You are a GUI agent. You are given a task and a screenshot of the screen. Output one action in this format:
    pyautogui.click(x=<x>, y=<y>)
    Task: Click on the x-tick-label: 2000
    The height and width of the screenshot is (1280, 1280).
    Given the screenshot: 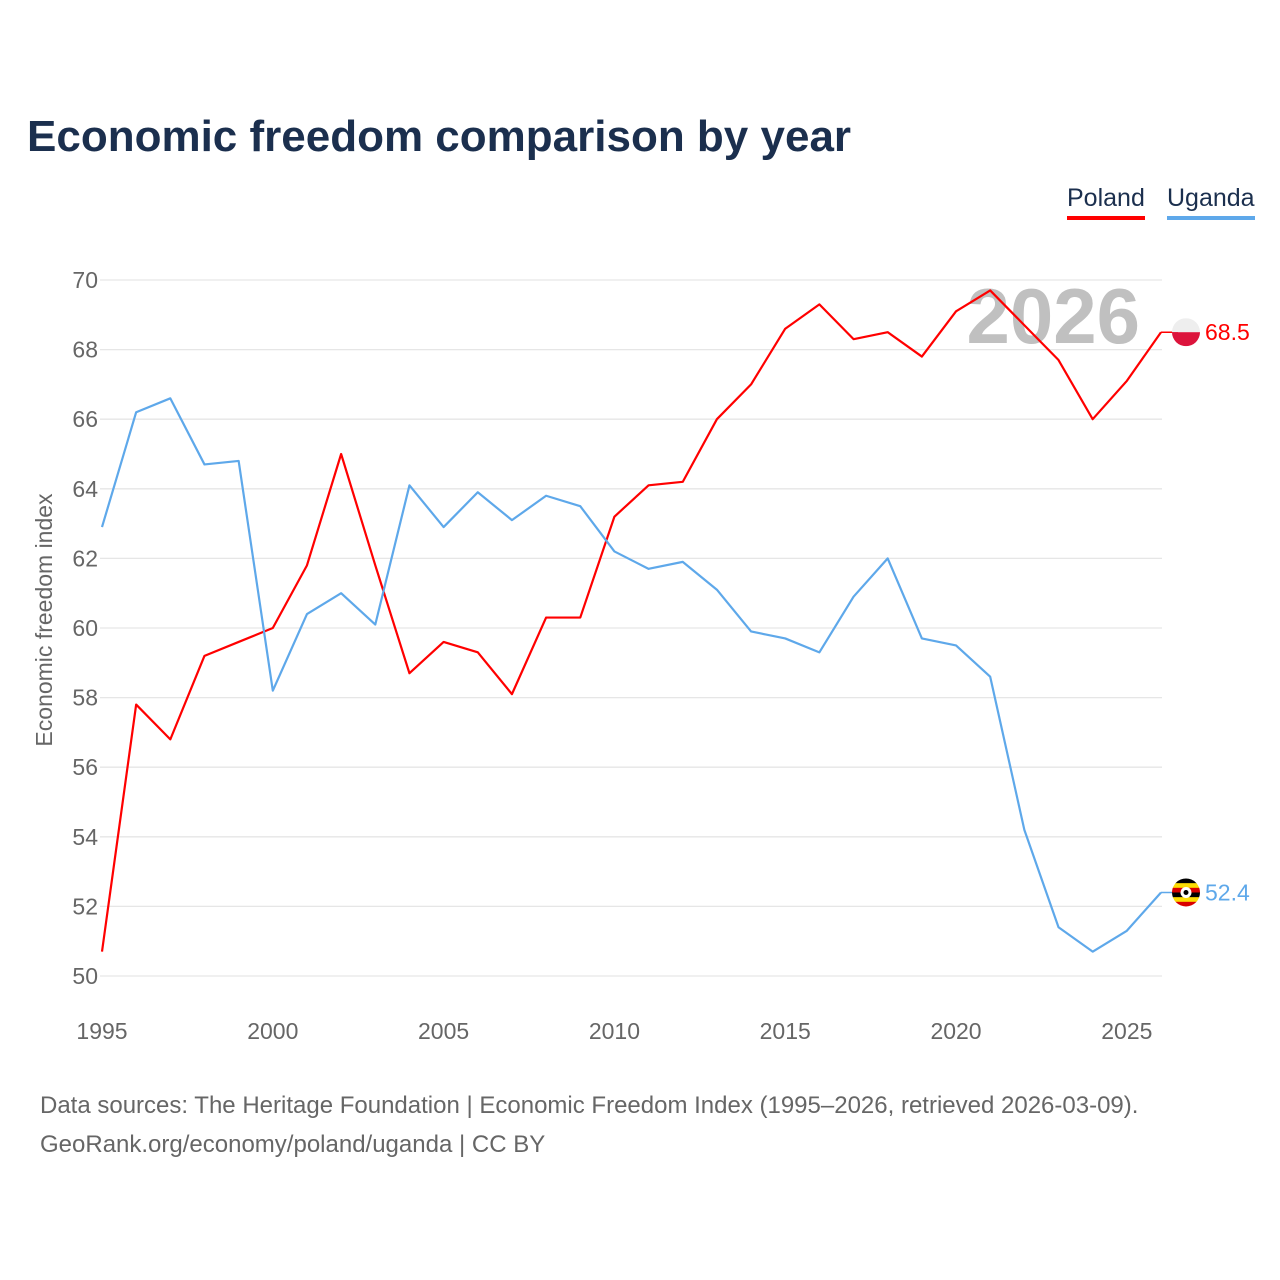 What is the action you would take?
    pyautogui.click(x=272, y=1031)
    